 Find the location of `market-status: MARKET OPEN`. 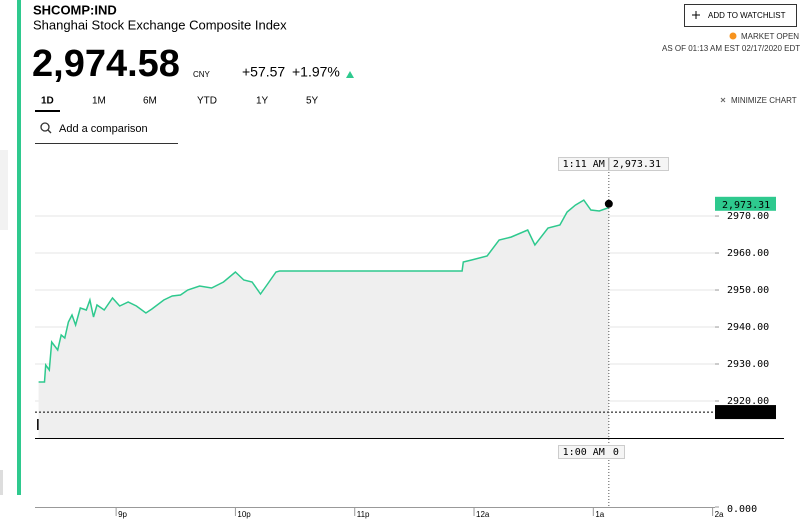

market-status: MARKET OPEN is located at coordinates (770, 36).